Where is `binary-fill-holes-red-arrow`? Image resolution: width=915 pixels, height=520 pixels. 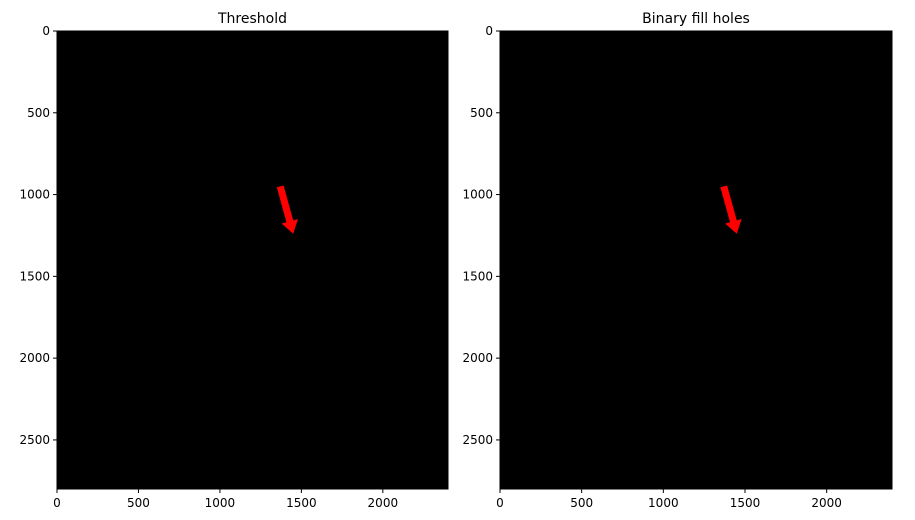
binary-fill-holes-red-arrow is located at coordinates (731, 209).